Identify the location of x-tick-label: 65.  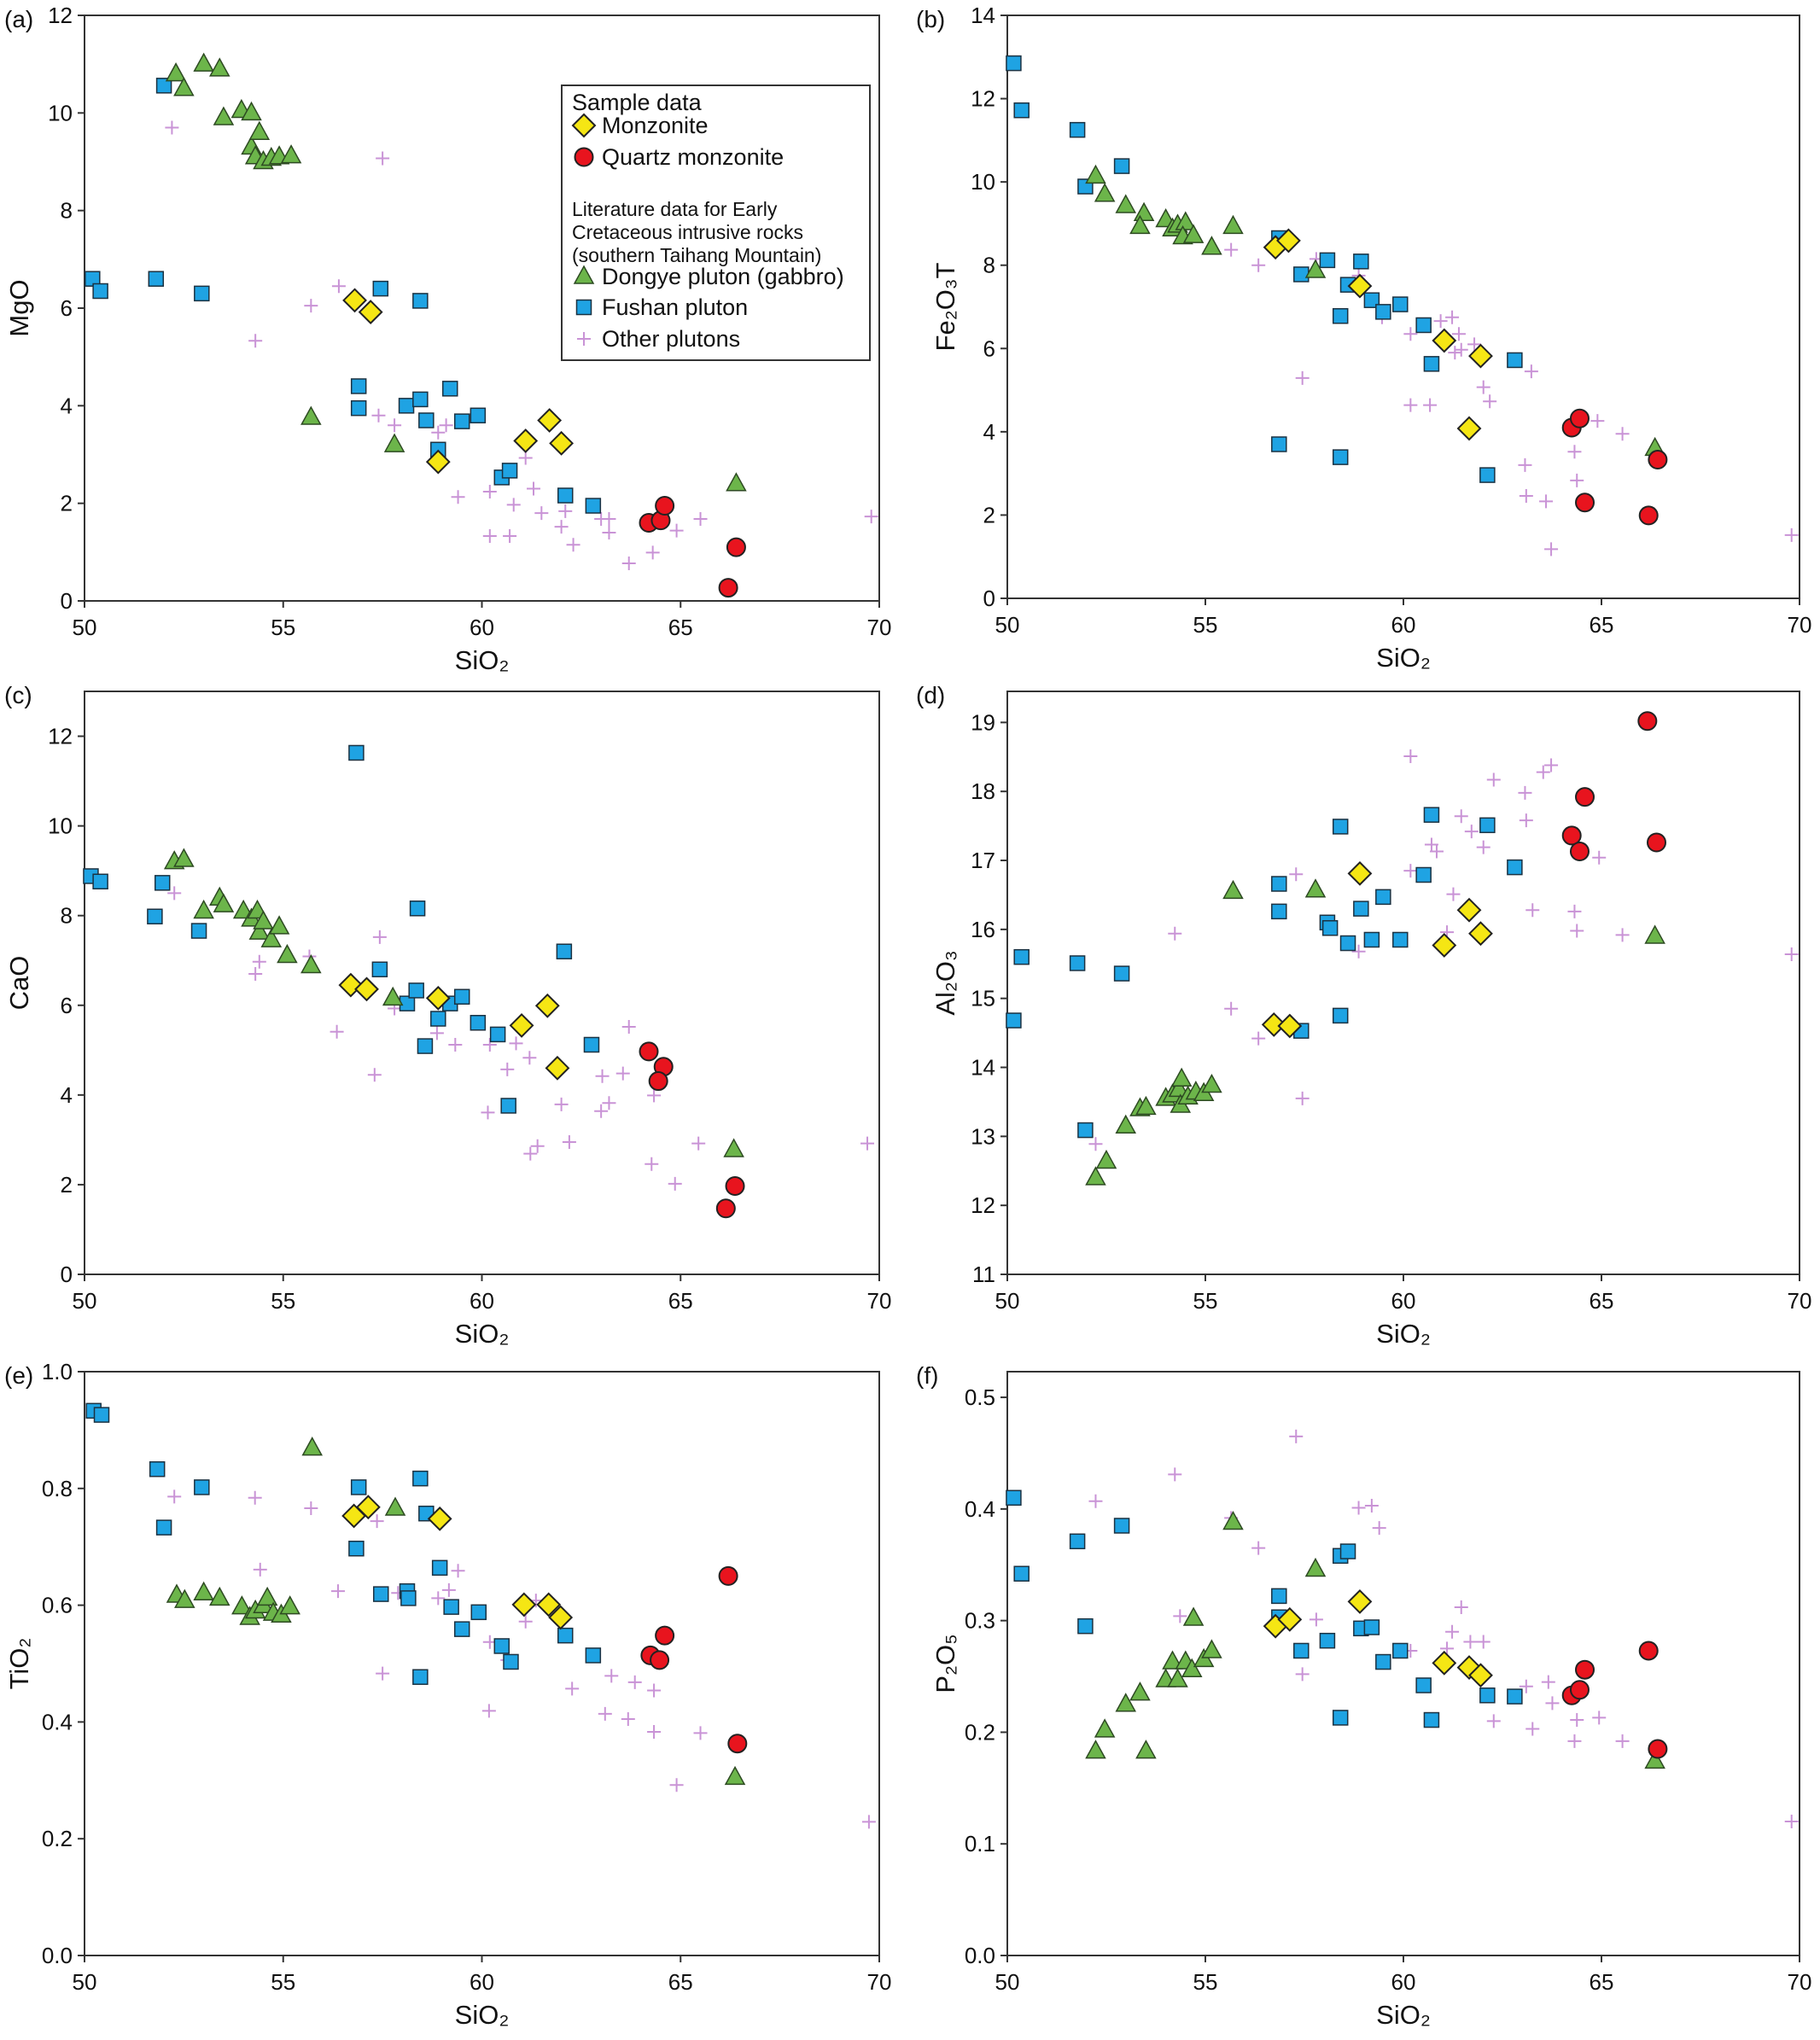
(680, 1301).